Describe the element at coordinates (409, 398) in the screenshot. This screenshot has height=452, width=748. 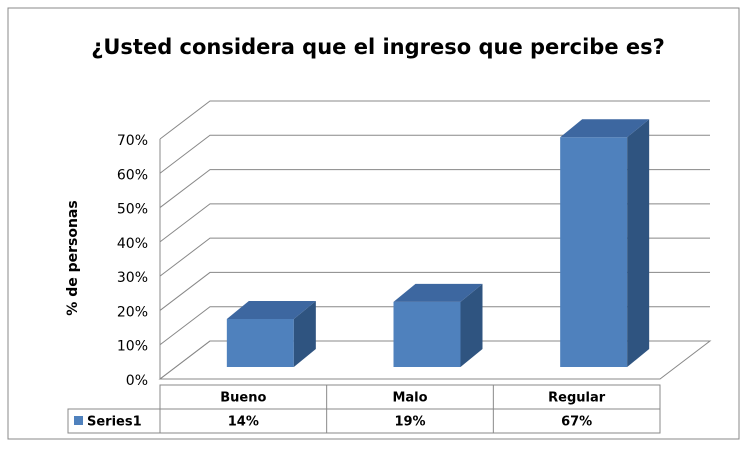
I see `x-tick-label: Malo` at that location.